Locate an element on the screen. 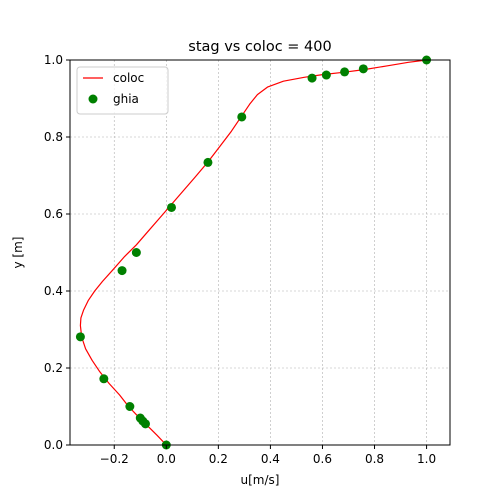 The height and width of the screenshot is (500, 500). x-tick-label: 0.0 is located at coordinates (166, 459).